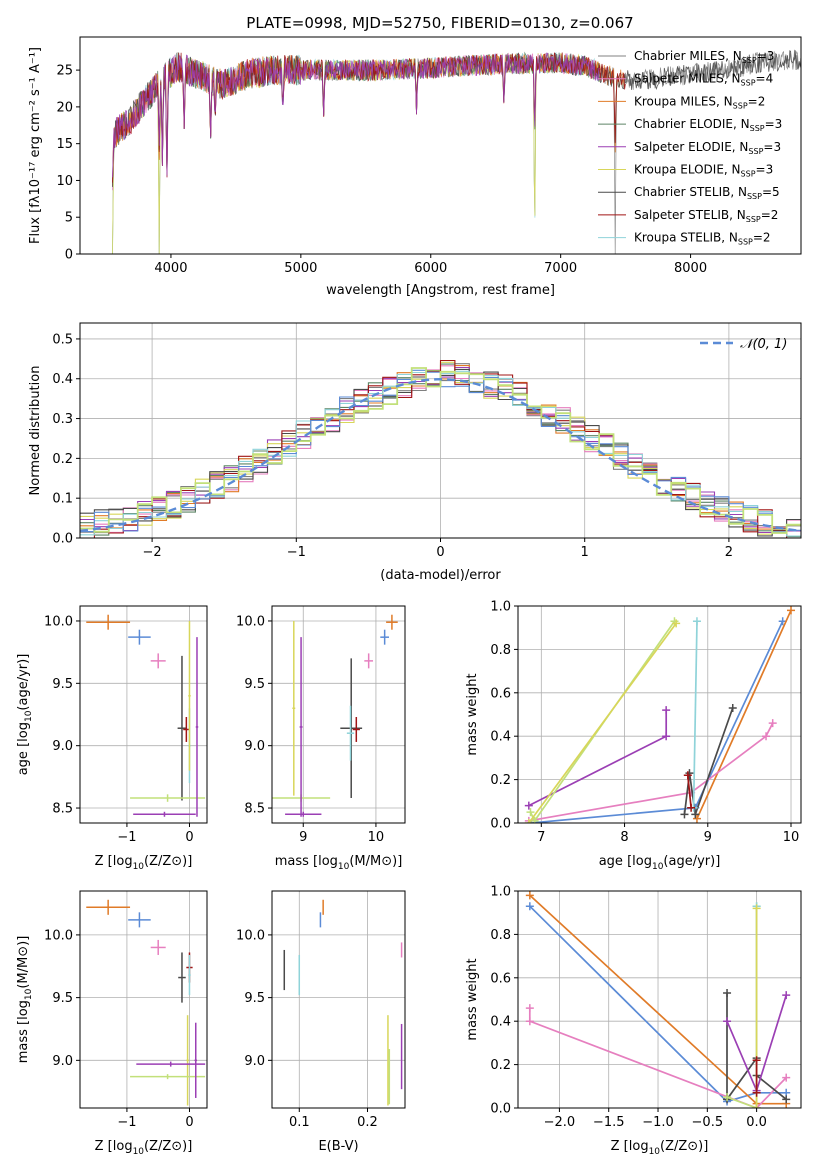 The image size is (819, 1170). What do you see at coordinates (688, 56) in the screenshot?
I see `legend-label-main: Chabrier MILES, N` at bounding box center [688, 56].